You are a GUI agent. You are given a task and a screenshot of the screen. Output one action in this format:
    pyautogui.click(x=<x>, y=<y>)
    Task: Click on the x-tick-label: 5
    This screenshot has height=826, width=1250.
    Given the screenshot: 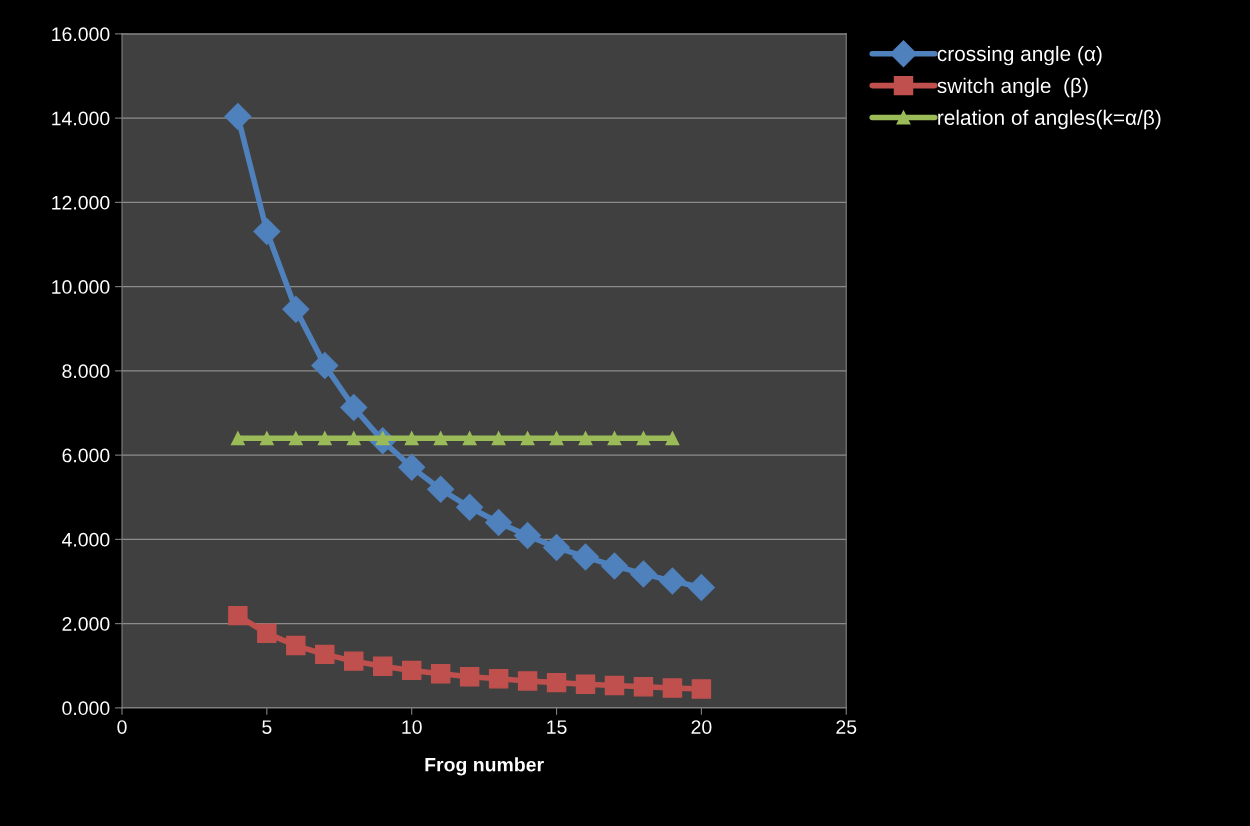 What is the action you would take?
    pyautogui.click(x=267, y=727)
    